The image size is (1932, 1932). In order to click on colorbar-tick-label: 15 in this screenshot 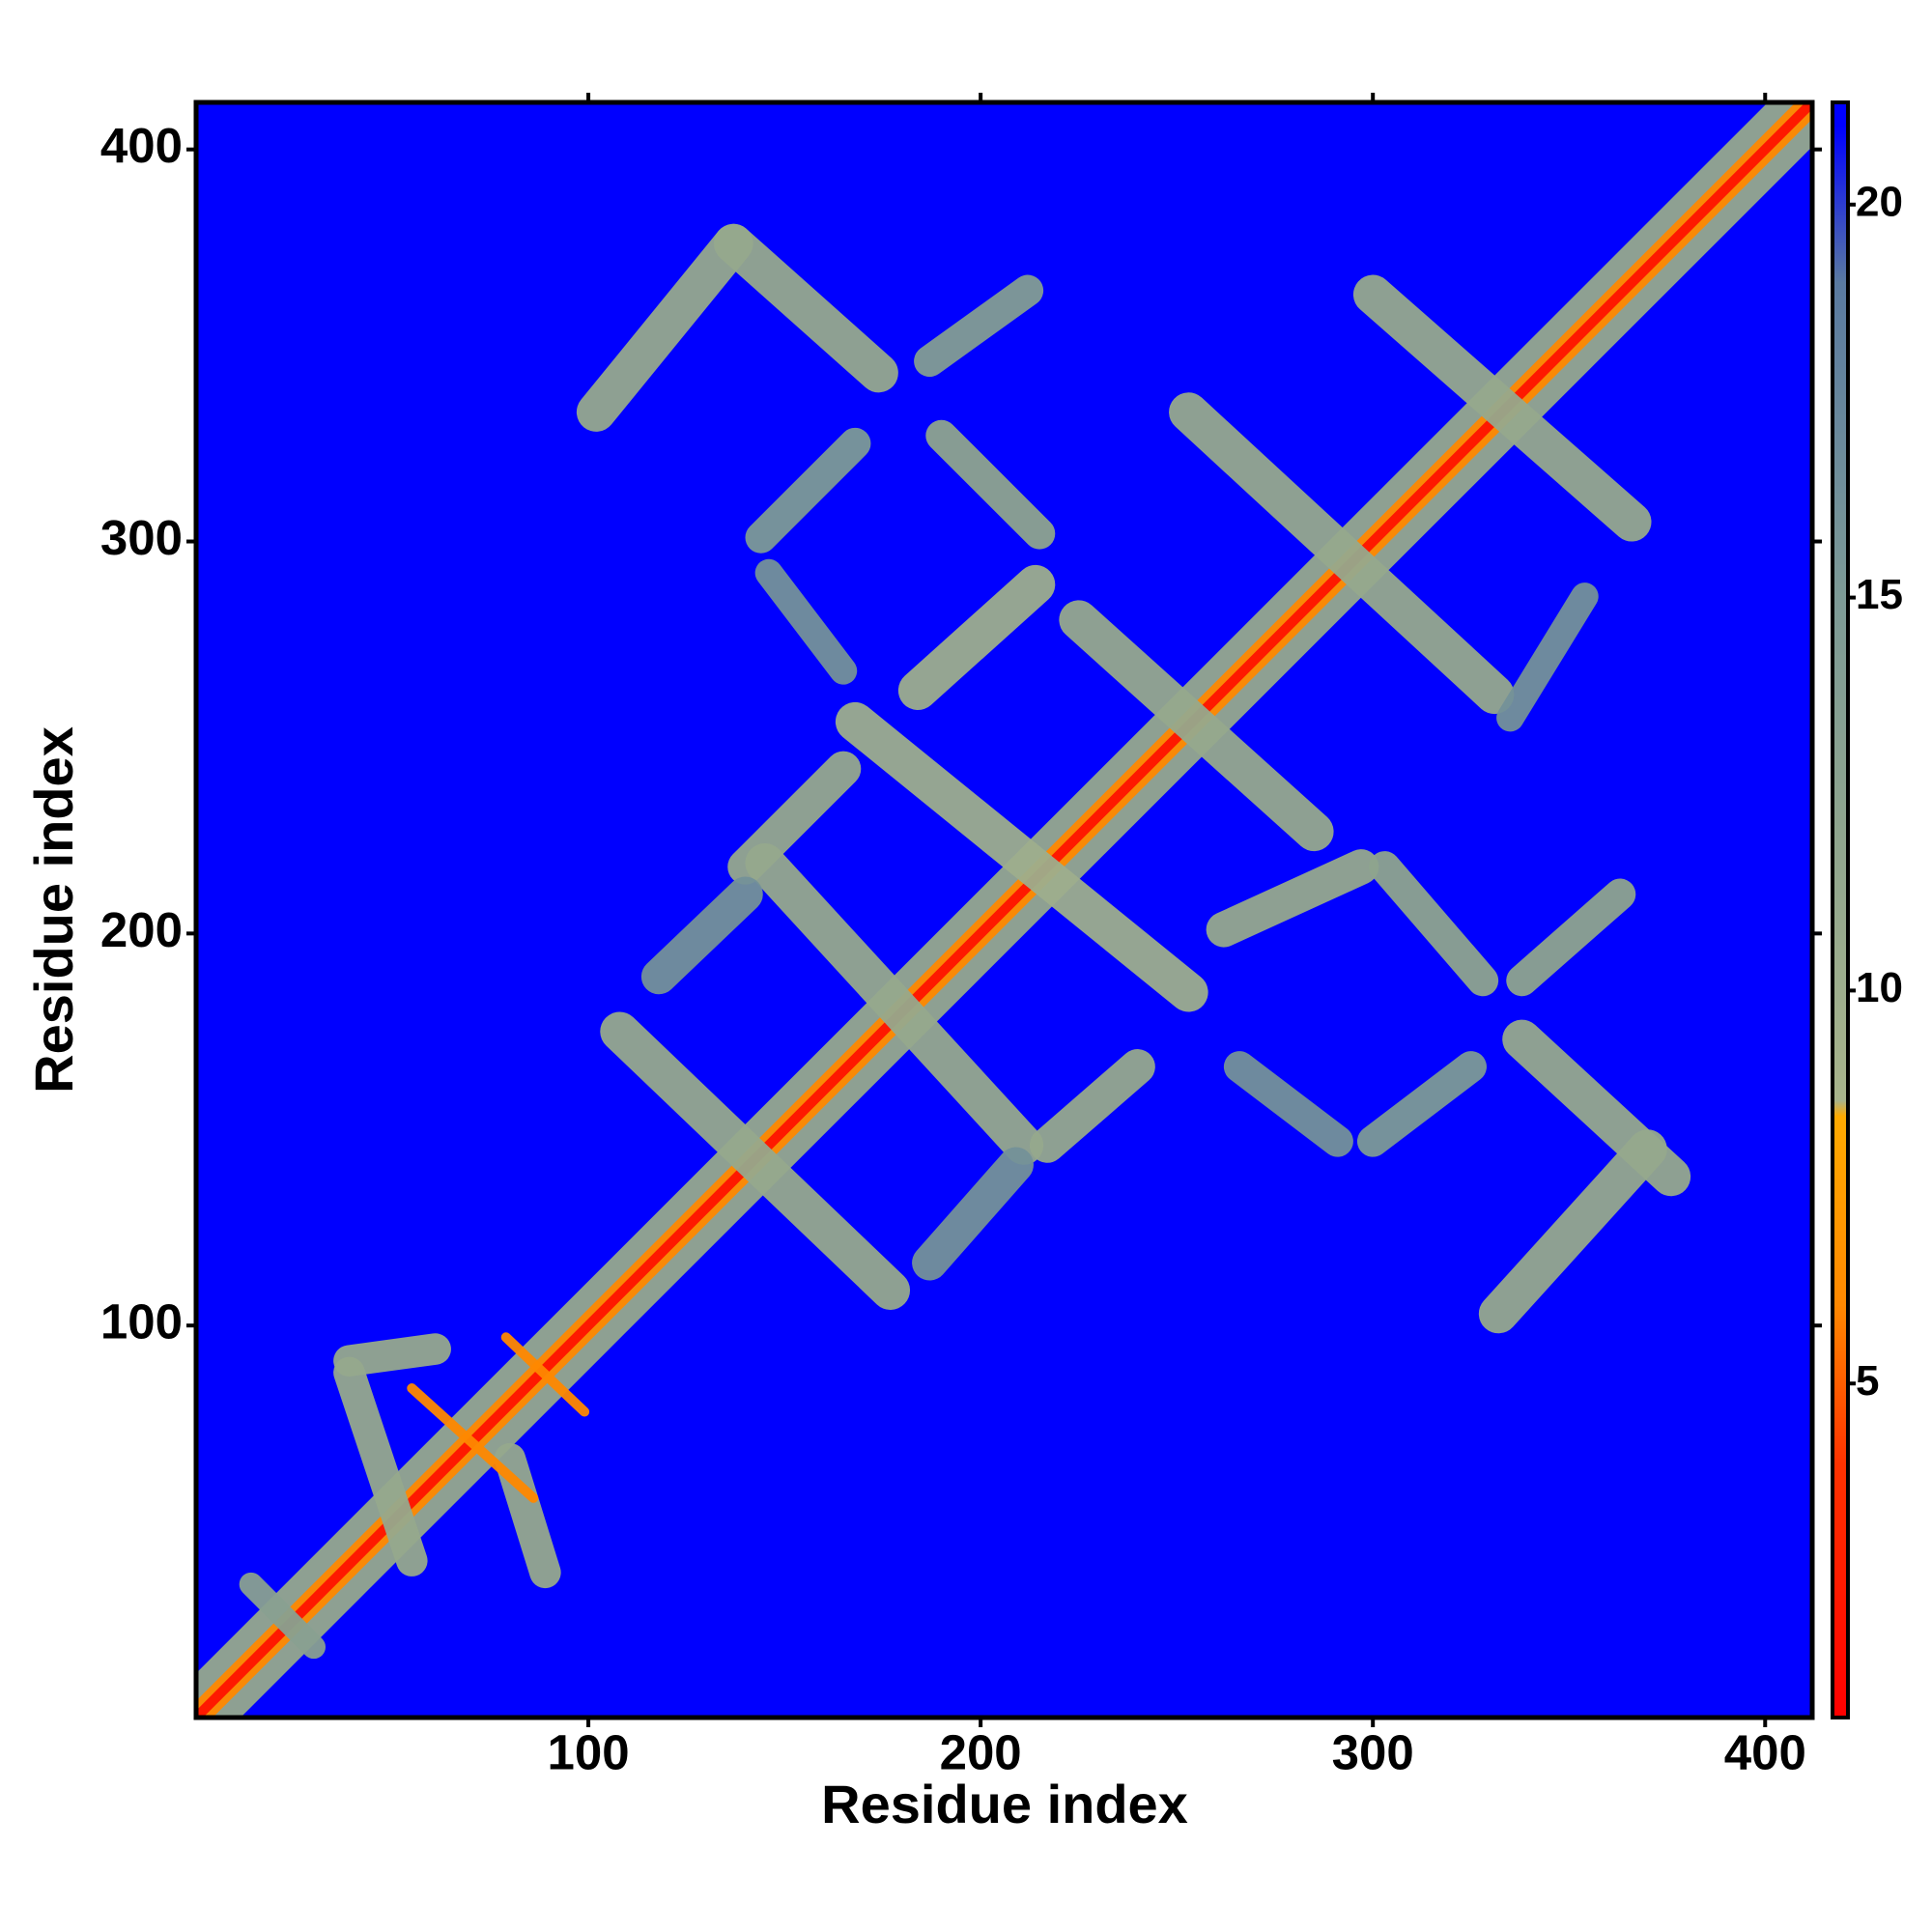, I will do `click(1879, 594)`.